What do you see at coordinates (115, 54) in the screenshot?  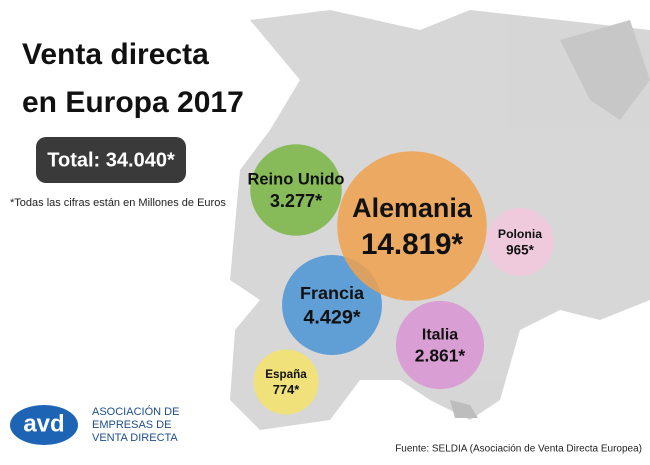 I see `title: Venta directa` at bounding box center [115, 54].